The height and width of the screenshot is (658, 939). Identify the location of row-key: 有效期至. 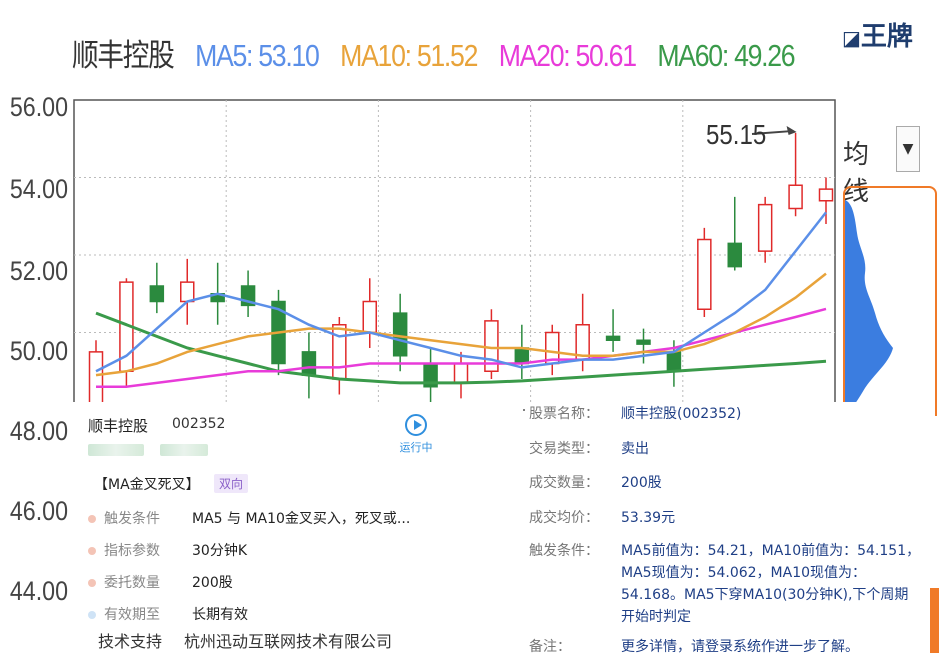
(132, 615).